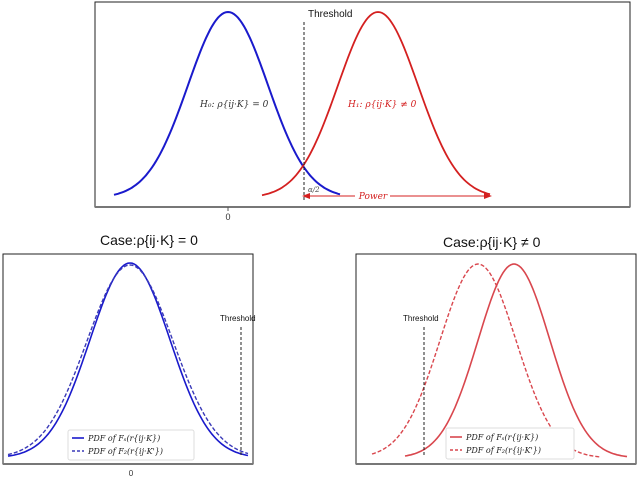  What do you see at coordinates (516, 360) in the screenshot?
I see `right-solid-curve` at bounding box center [516, 360].